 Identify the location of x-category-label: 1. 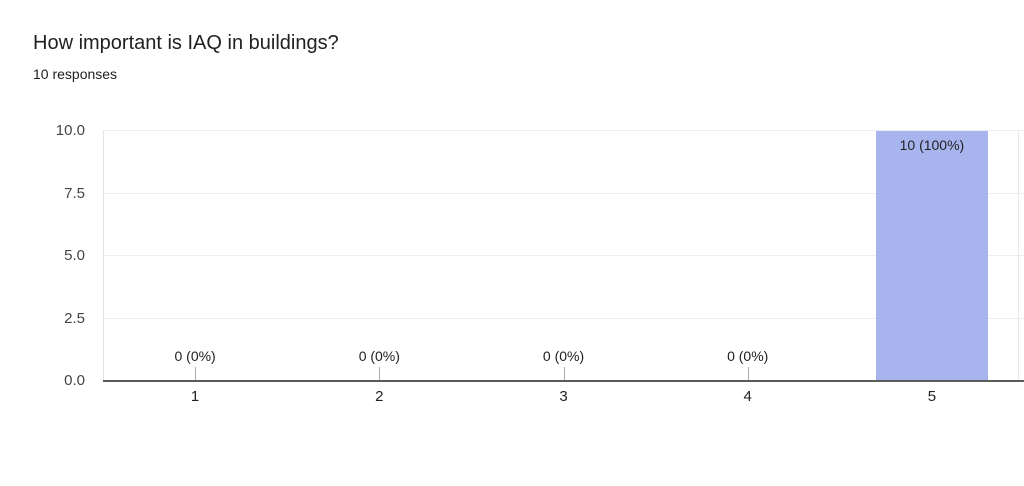
(195, 396).